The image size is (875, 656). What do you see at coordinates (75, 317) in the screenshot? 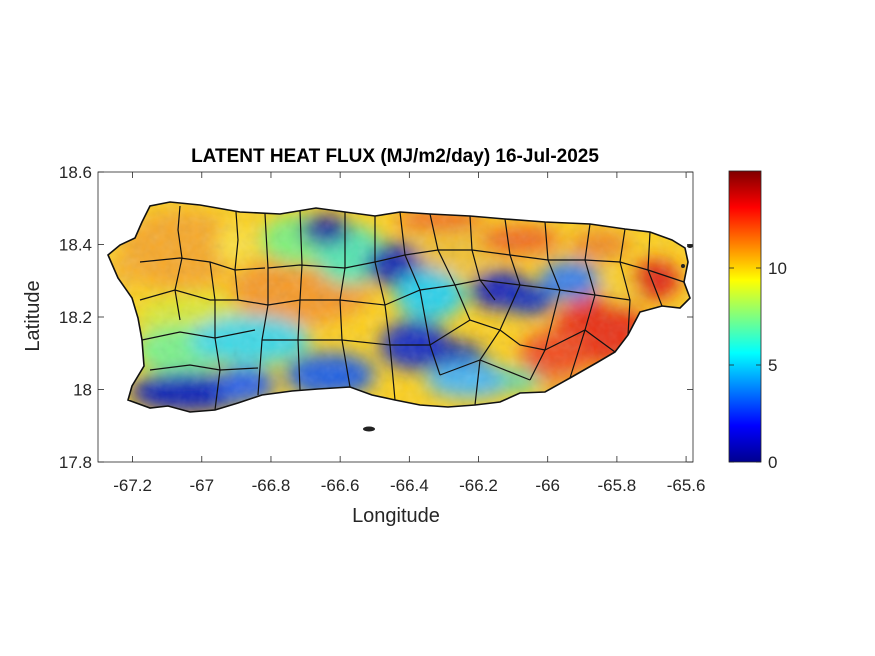
I see `y-tick-label: 18.2` at bounding box center [75, 317].